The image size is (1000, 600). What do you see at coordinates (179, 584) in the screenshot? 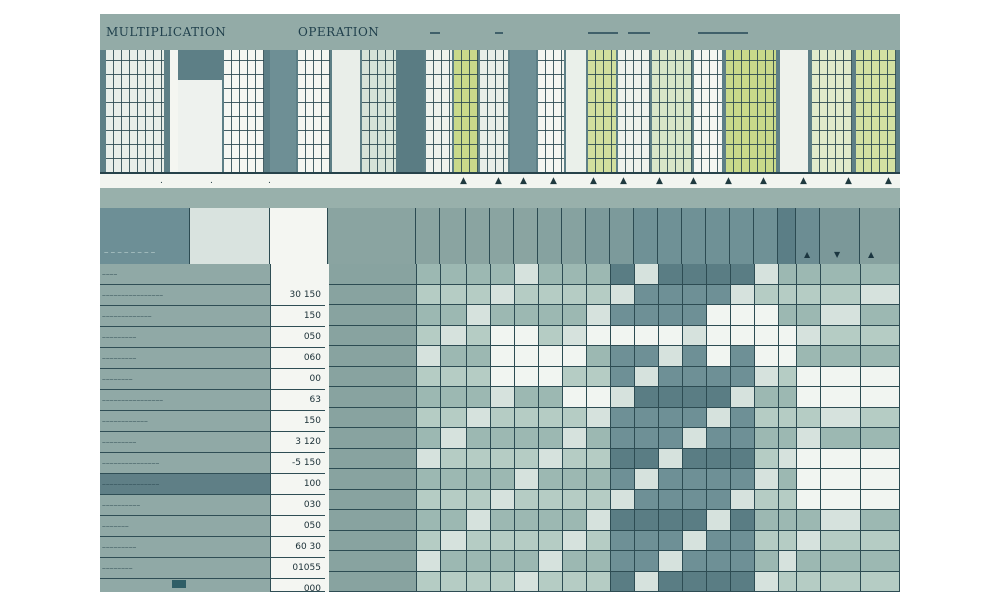
I see `scroll-handle` at bounding box center [179, 584].